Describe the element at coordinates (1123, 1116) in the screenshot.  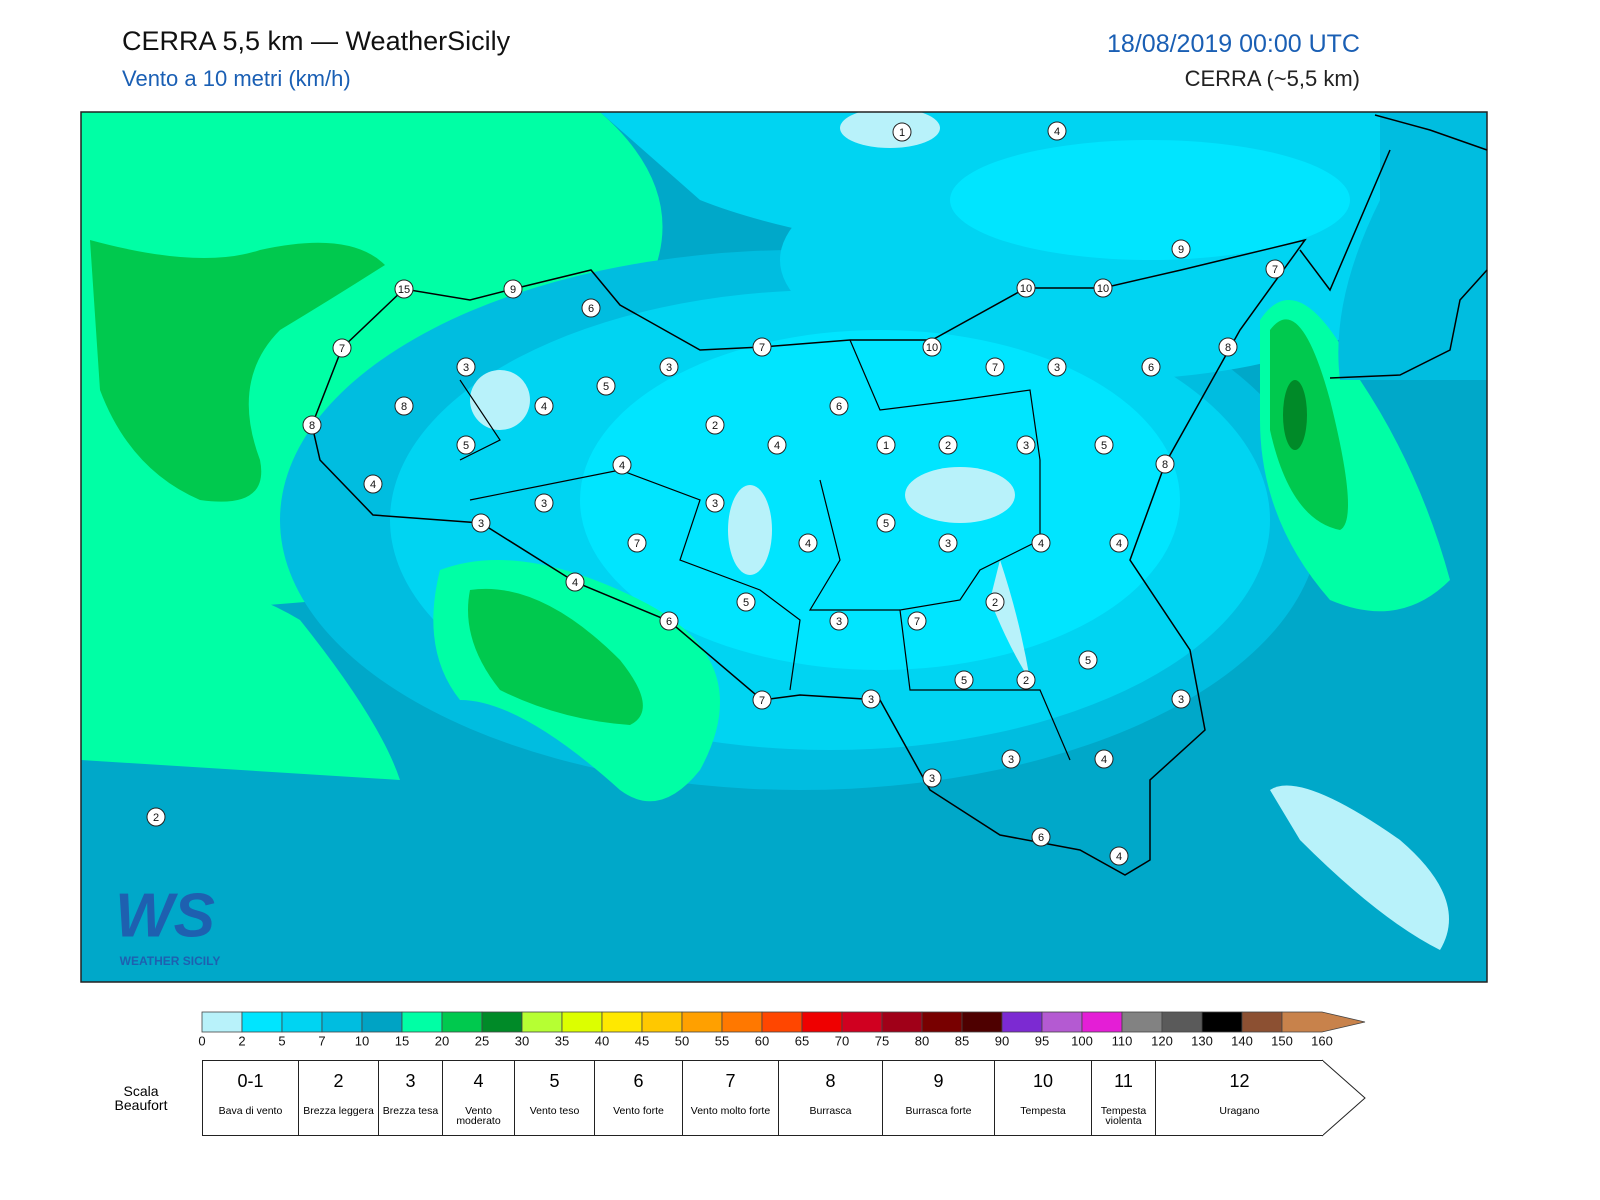
I see `beaufort-name: Tempesta violenta` at that location.